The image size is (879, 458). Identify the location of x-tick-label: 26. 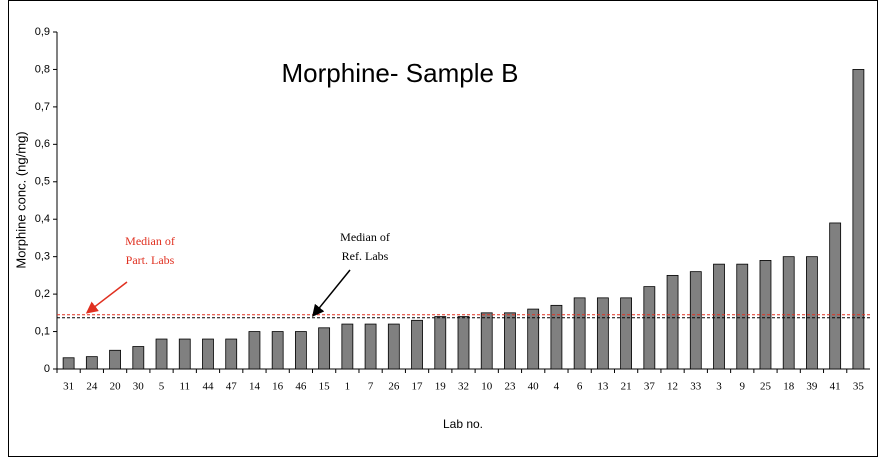
(394, 387).